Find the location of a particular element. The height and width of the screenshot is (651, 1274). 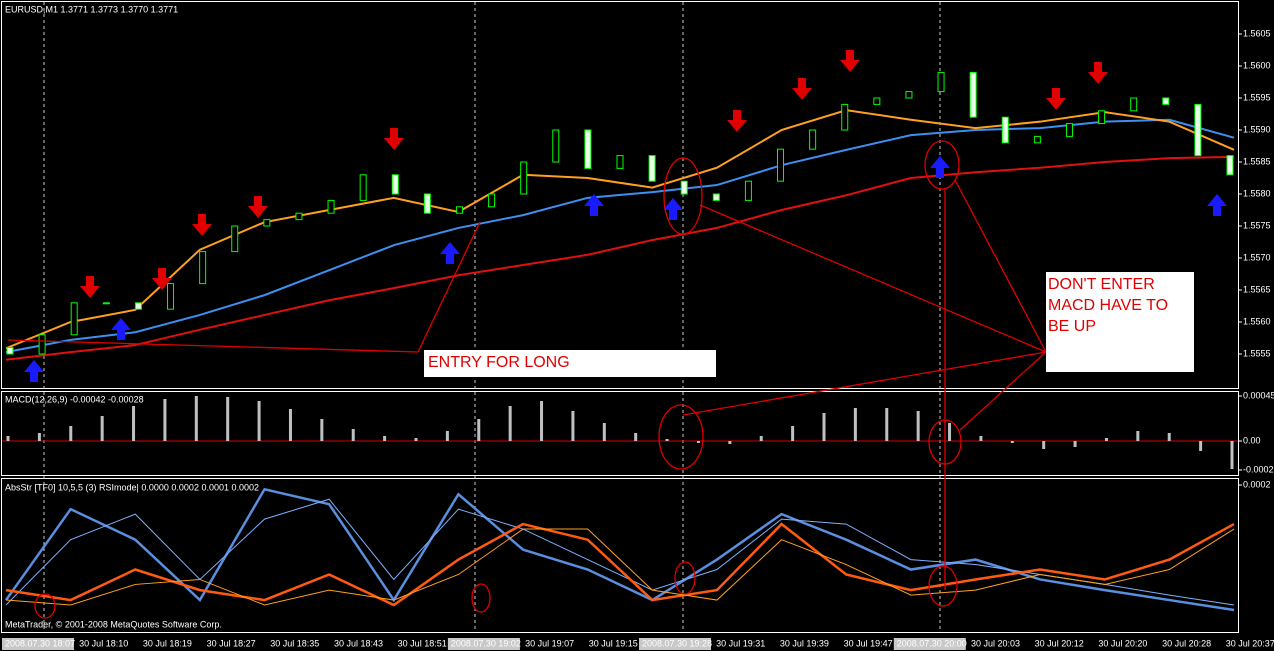

y-tick-label: -0.00029 is located at coordinates (1258, 469).